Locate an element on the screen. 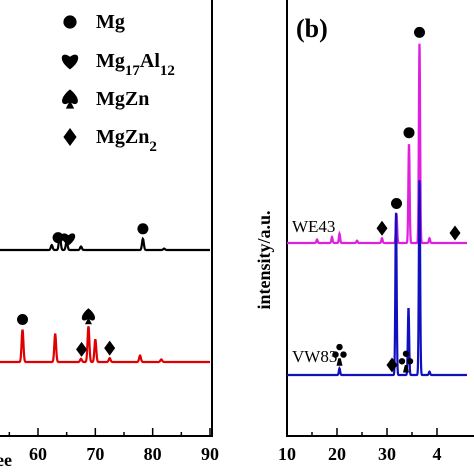 The height and width of the screenshot is (474, 474). panel-a-xlabel-fragment: ee is located at coordinates (6, 460).